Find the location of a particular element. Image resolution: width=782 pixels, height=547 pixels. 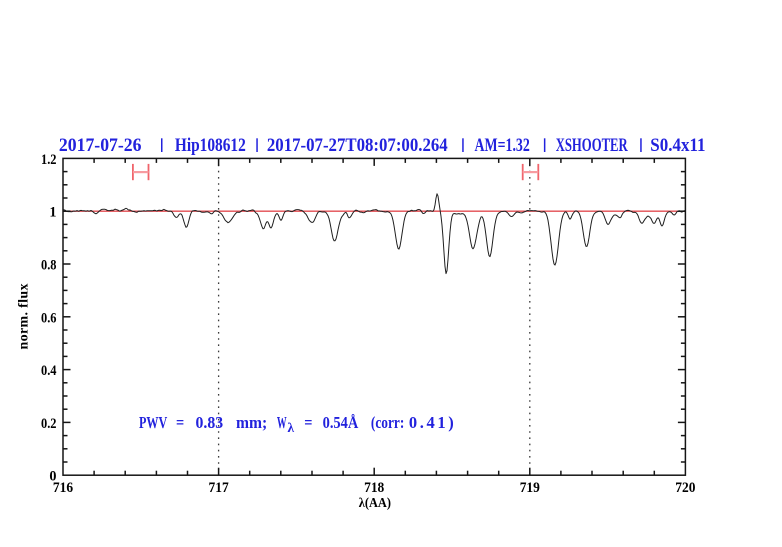

svg-text: W is located at coordinates (282, 422).